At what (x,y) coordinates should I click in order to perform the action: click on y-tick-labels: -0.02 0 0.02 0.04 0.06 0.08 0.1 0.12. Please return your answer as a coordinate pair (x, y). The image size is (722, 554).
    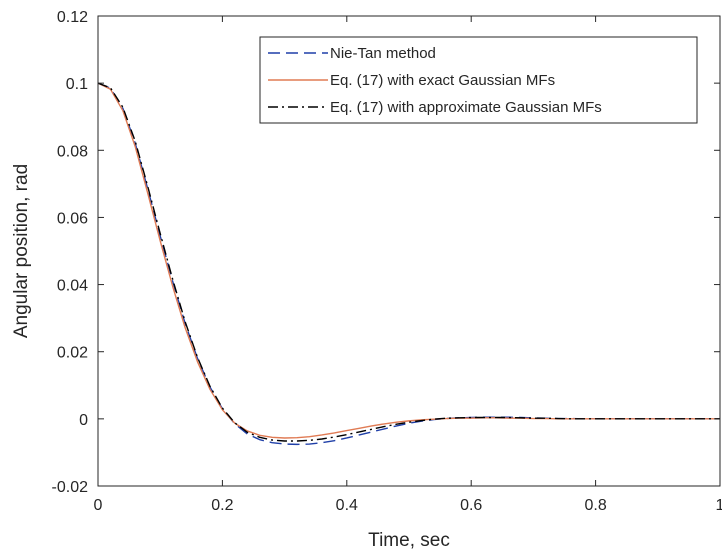
    Looking at the image, I should click on (70, 252).